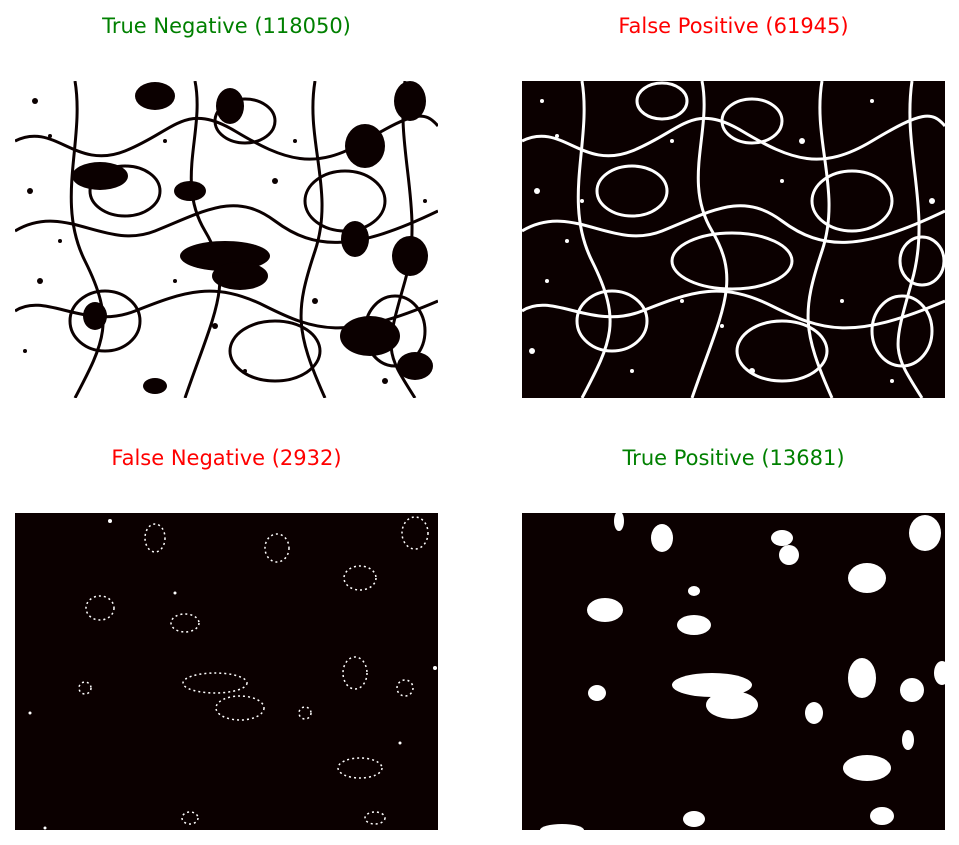 The width and height of the screenshot is (959, 845). Describe the element at coordinates (733, 458) in the screenshot. I see `panel-title-true-positive: True Positive (13681)` at that location.